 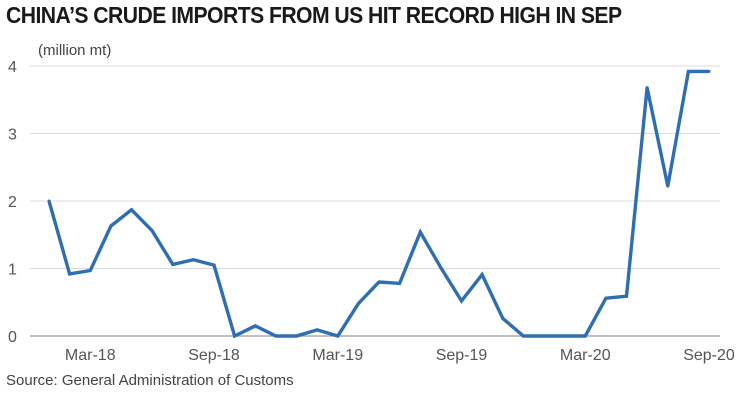 What do you see at coordinates (90, 355) in the screenshot?
I see `x-tick-label-mar-18: Mar-18` at bounding box center [90, 355].